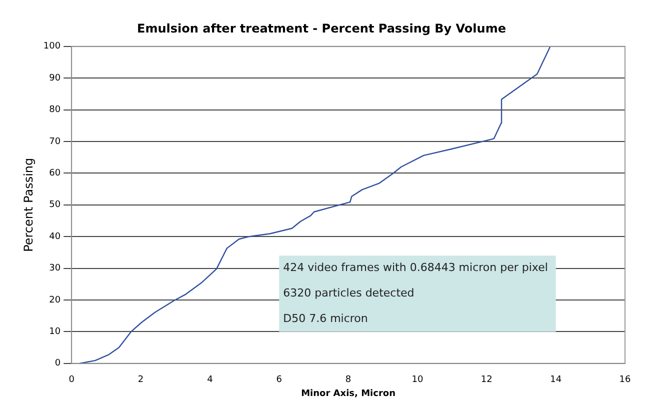 The width and height of the screenshot is (651, 409). What do you see at coordinates (415, 267) in the screenshot?
I see `annotation: 424 video frames with 0.68443 micron per pixel` at bounding box center [415, 267].